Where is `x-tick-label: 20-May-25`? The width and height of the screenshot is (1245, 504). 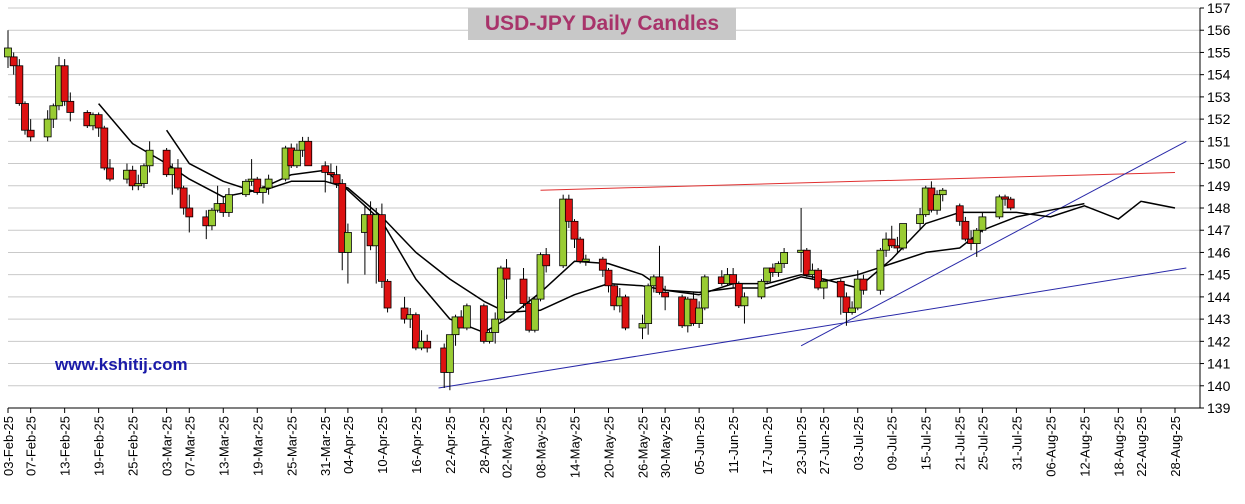
x-tick-label: 20-May-25 is located at coordinates (608, 447).